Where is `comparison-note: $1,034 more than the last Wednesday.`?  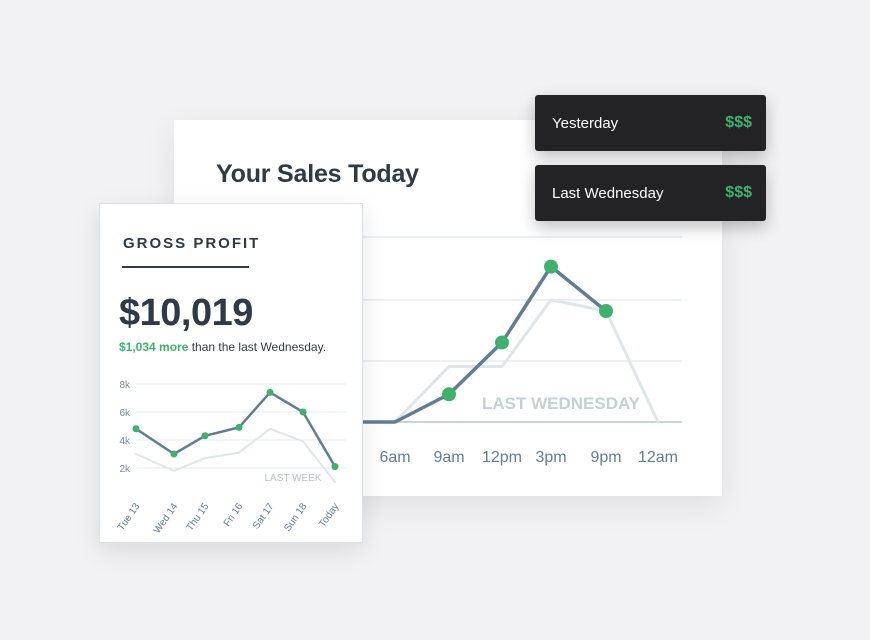 comparison-note: $1,034 more than the last Wednesday. is located at coordinates (222, 347).